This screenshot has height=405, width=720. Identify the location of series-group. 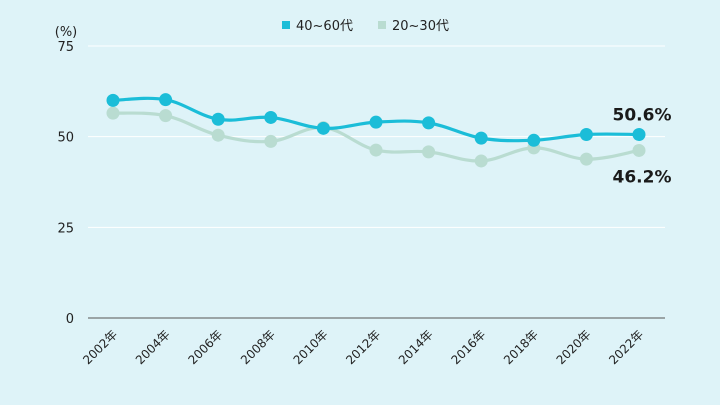
(376, 130).